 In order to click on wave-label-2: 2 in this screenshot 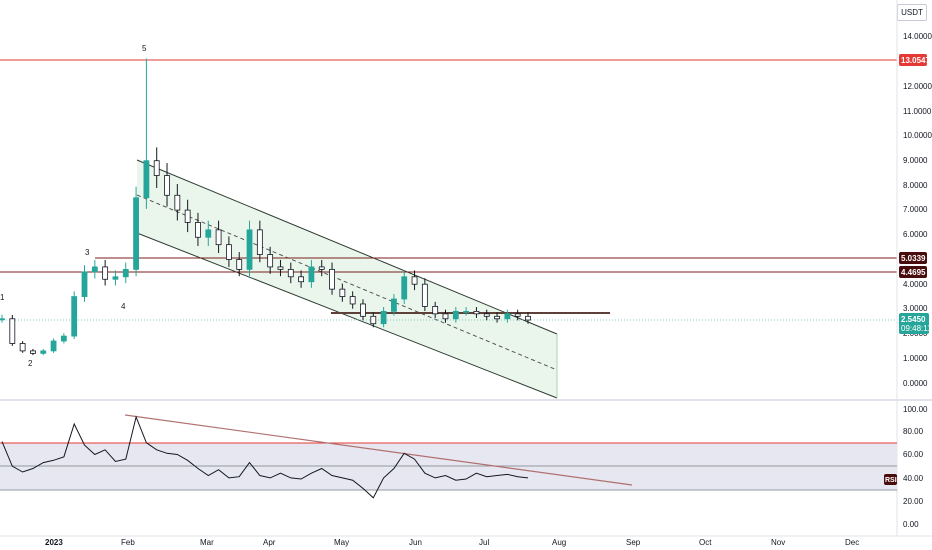, I will do `click(30, 363)`.